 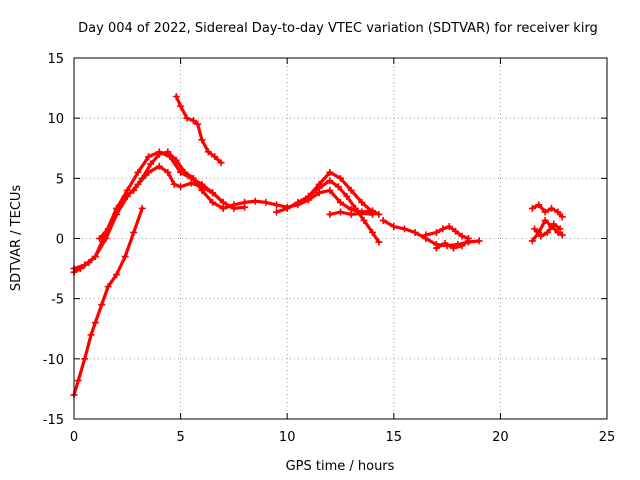 What do you see at coordinates (60, 240) in the screenshot?
I see `y-tick-label: 0` at bounding box center [60, 240].